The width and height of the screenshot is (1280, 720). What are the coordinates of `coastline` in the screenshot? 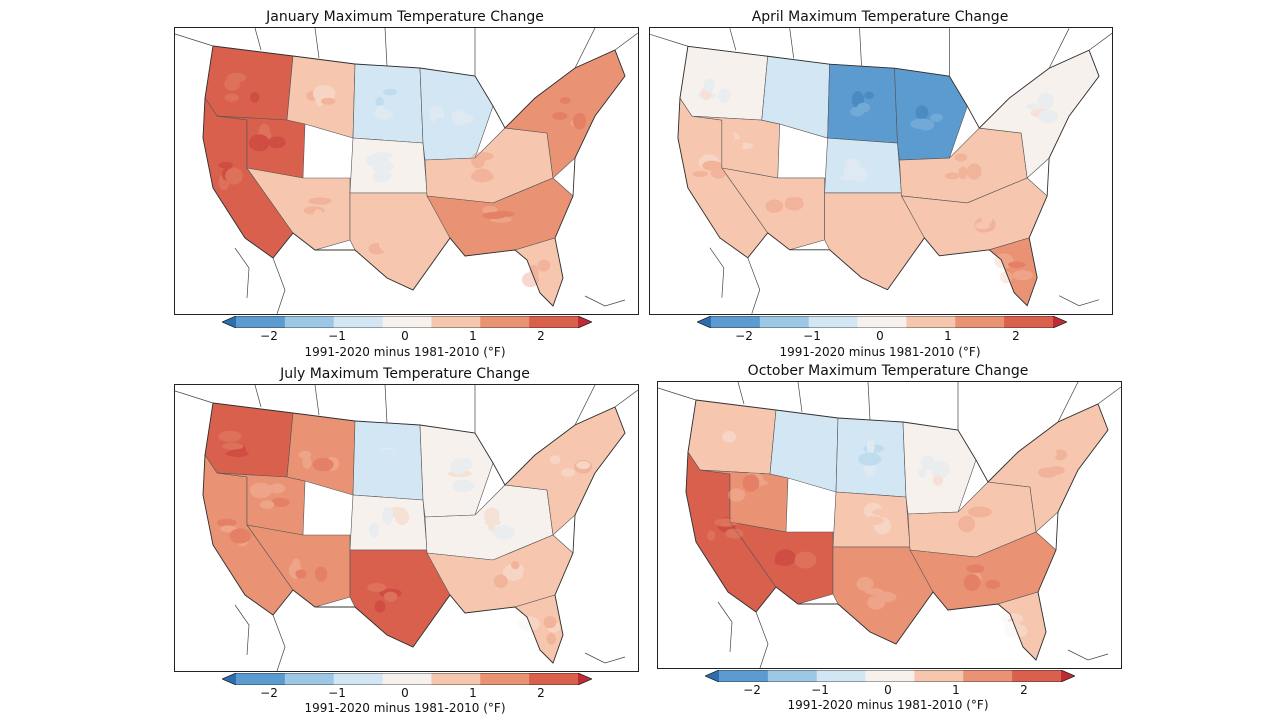 It's located at (414, 176).